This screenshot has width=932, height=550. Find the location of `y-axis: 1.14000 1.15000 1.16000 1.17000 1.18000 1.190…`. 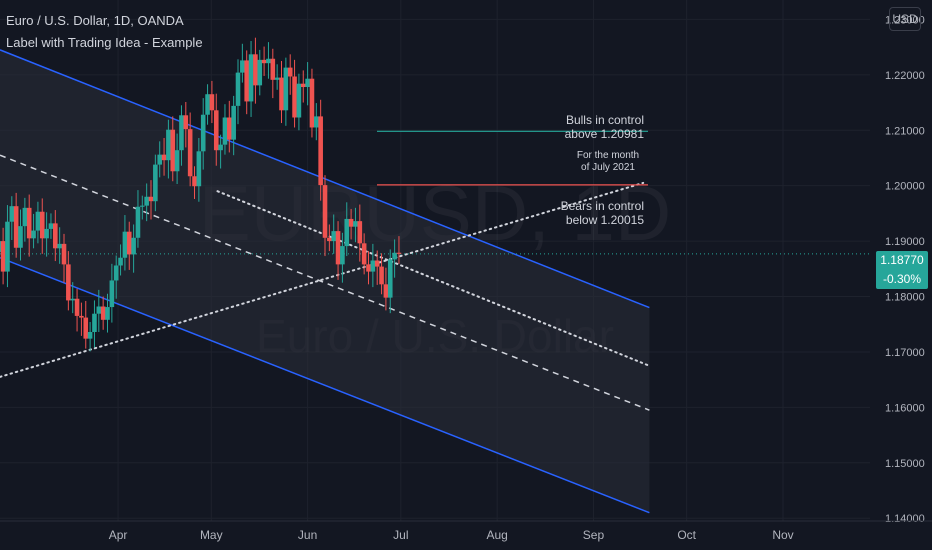

y-axis: 1.14000 1.15000 1.16000 1.17000 1.18000 1.190… is located at coordinates (905, 269).